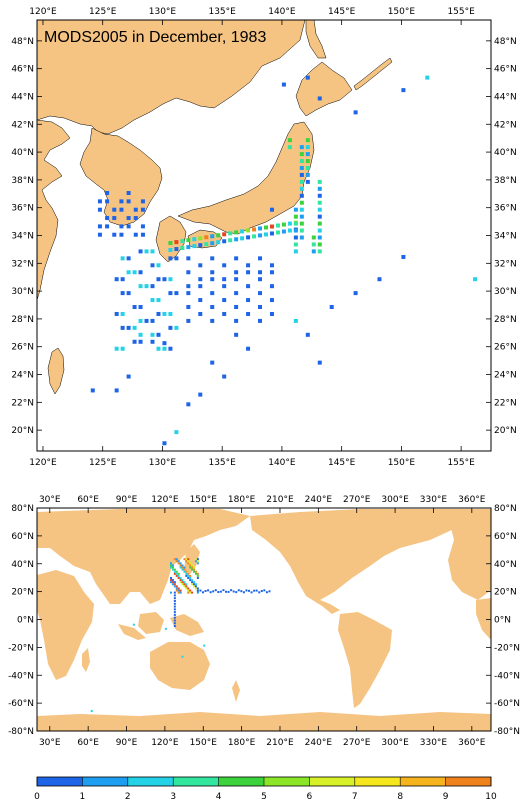 This screenshot has height=808, width=529. Describe the element at coordinates (402, 463) in the screenshot. I see `regional-x-tick-label: 150°E` at that location.